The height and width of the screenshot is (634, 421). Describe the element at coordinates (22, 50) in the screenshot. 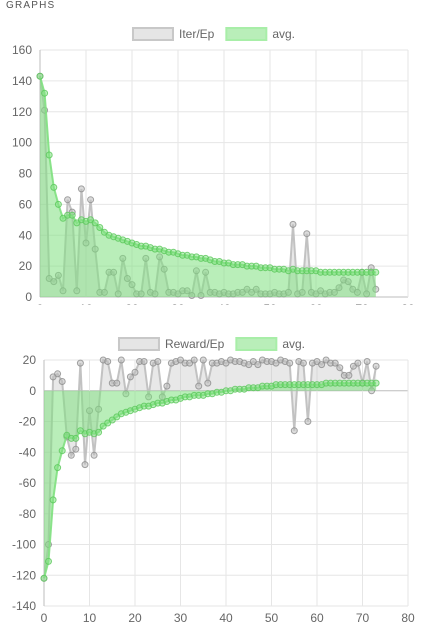

I see `y-tick-label: 160` at that location.